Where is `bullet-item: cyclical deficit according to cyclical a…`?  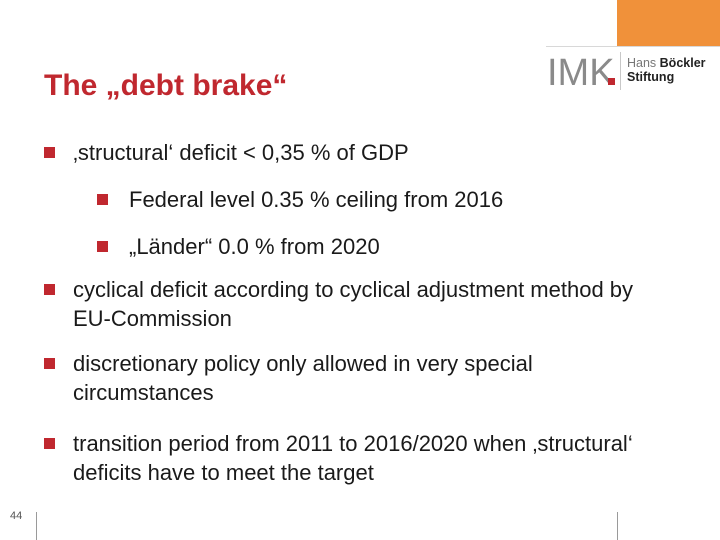
bullet-item: cyclical deficit according to cyclical a… is located at coordinates (344, 304).